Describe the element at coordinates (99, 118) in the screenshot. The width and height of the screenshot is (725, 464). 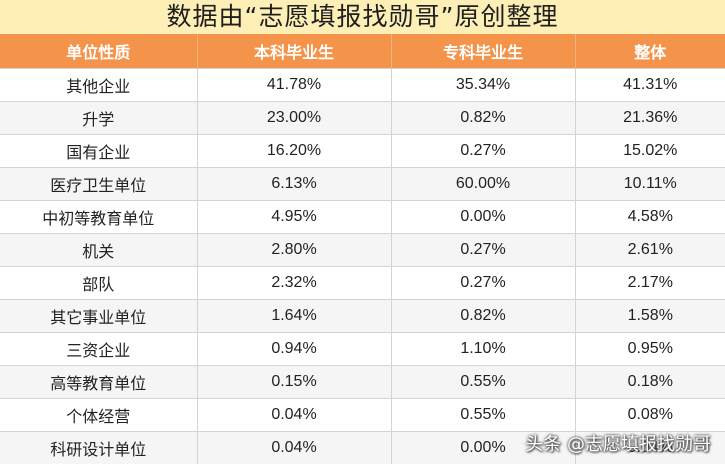
I see `unit-type-cell: 升学` at that location.